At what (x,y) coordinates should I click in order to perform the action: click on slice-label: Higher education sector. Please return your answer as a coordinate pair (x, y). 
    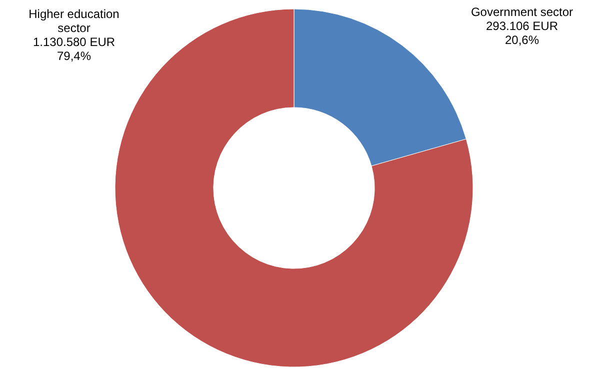
    Looking at the image, I should click on (74, 21).